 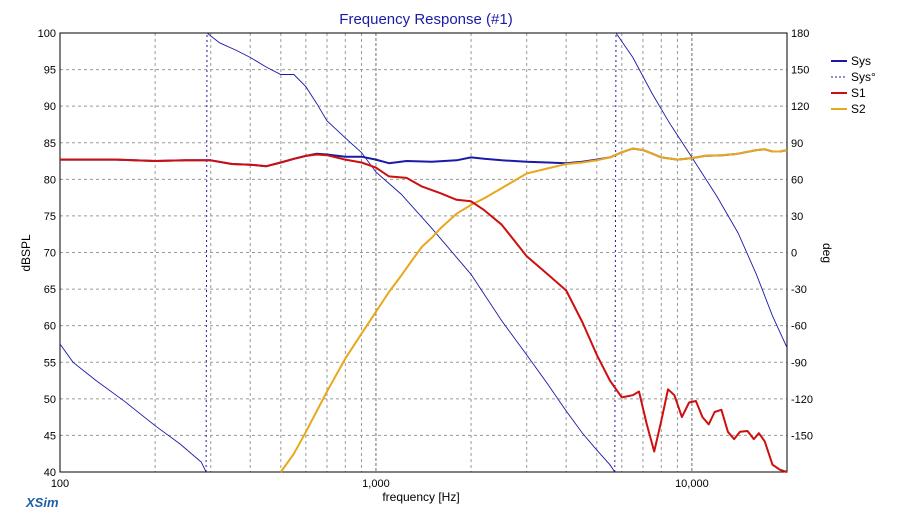 What do you see at coordinates (50, 180) in the screenshot?
I see `y-tick-label: 80` at bounding box center [50, 180].